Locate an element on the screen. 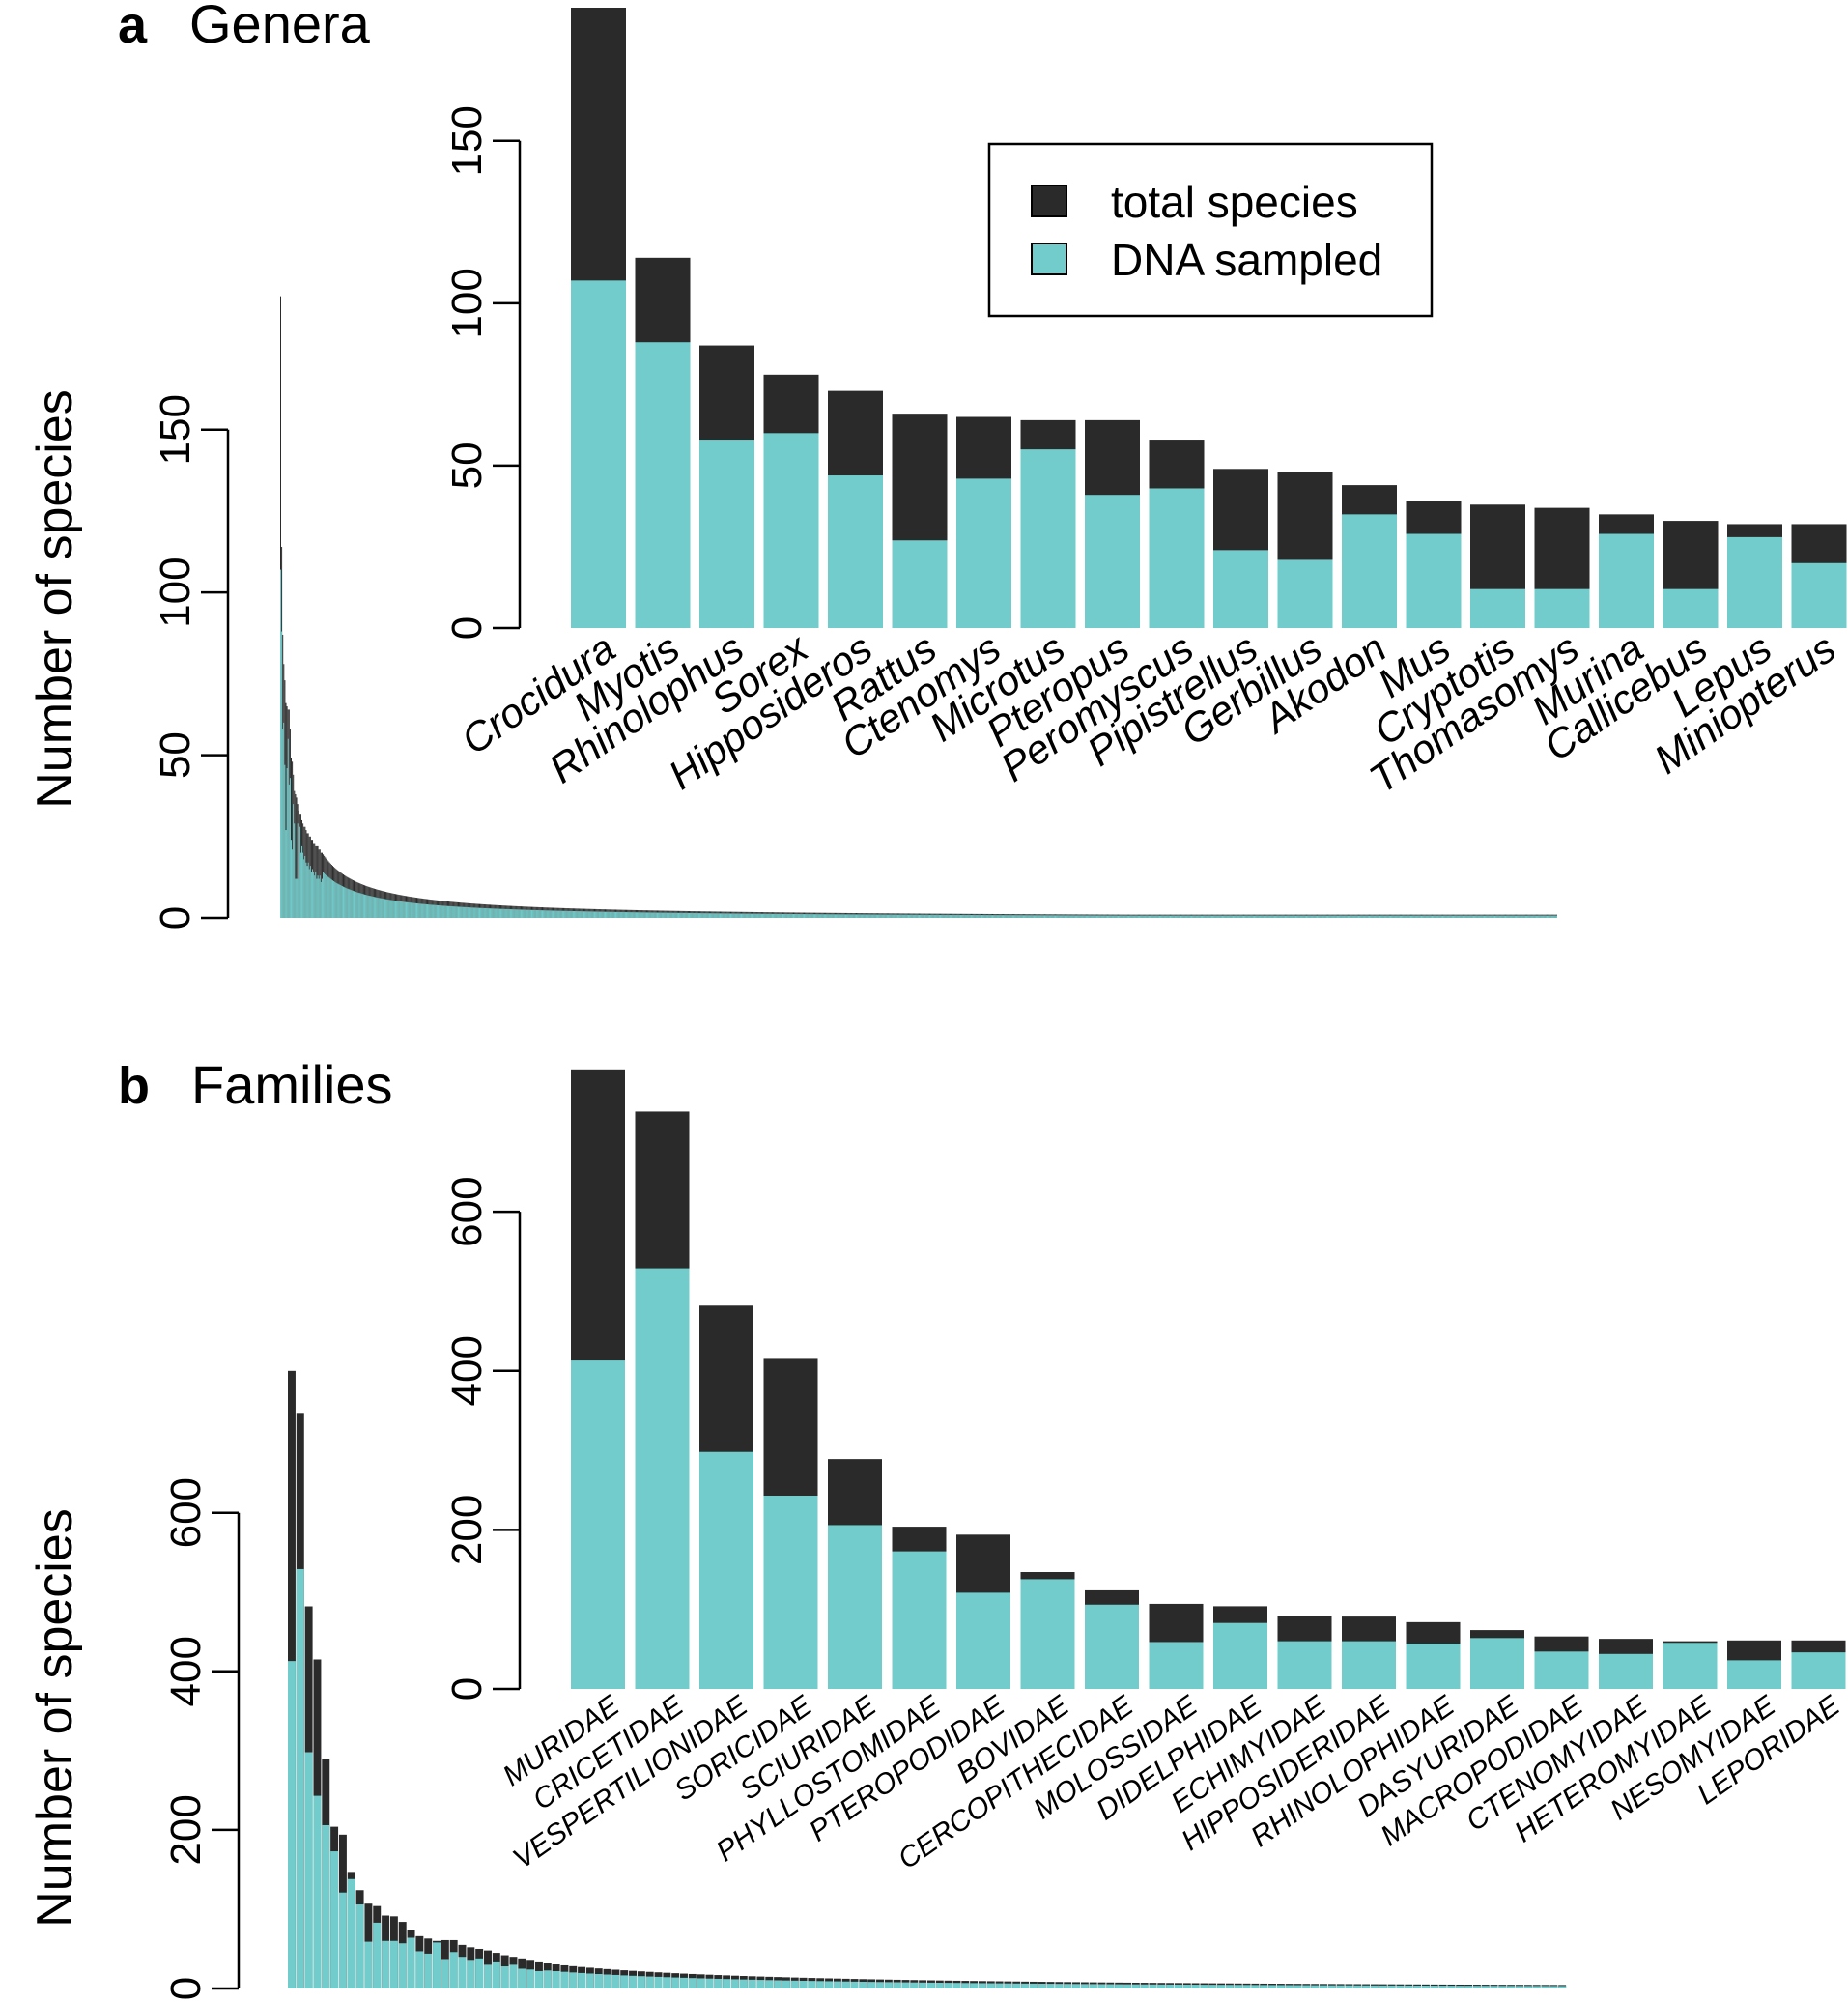 The width and height of the screenshot is (1848, 2002). bar-sampled-akodon is located at coordinates (1369, 571).